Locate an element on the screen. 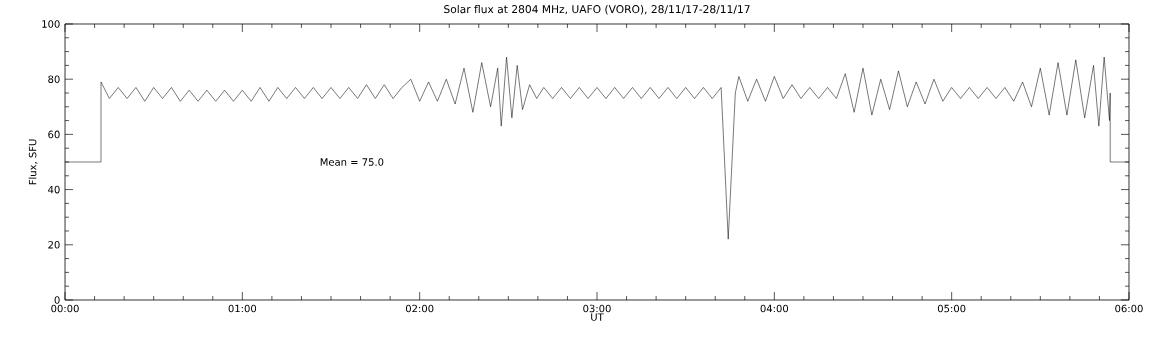 This screenshot has width=1152, height=345. x-tick-label: 01:00 is located at coordinates (242, 308).